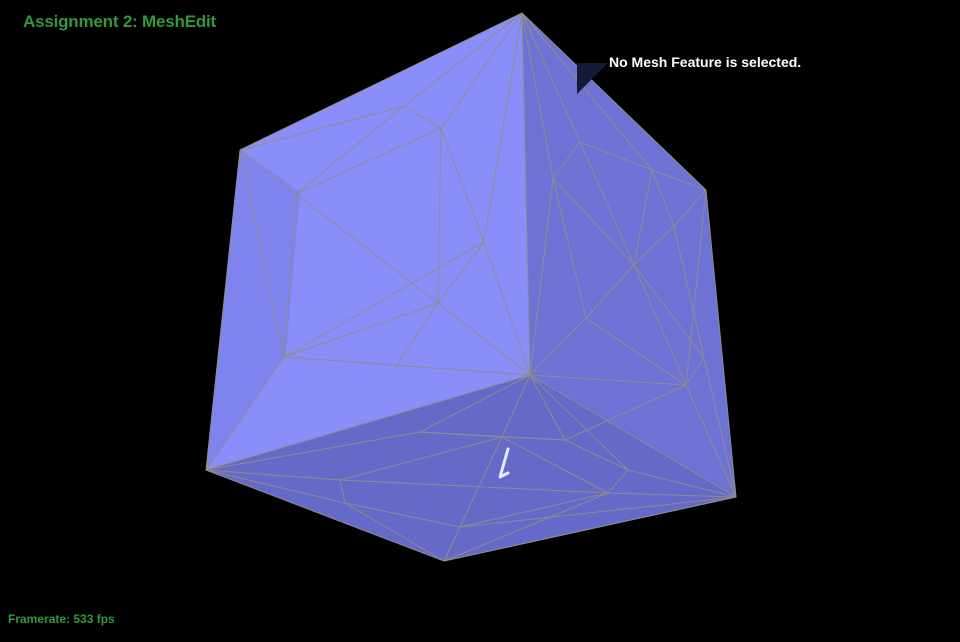 This screenshot has width=960, height=642. What do you see at coordinates (120, 21) in the screenshot?
I see `app-title: Assignment 2: MeshEdit` at bounding box center [120, 21].